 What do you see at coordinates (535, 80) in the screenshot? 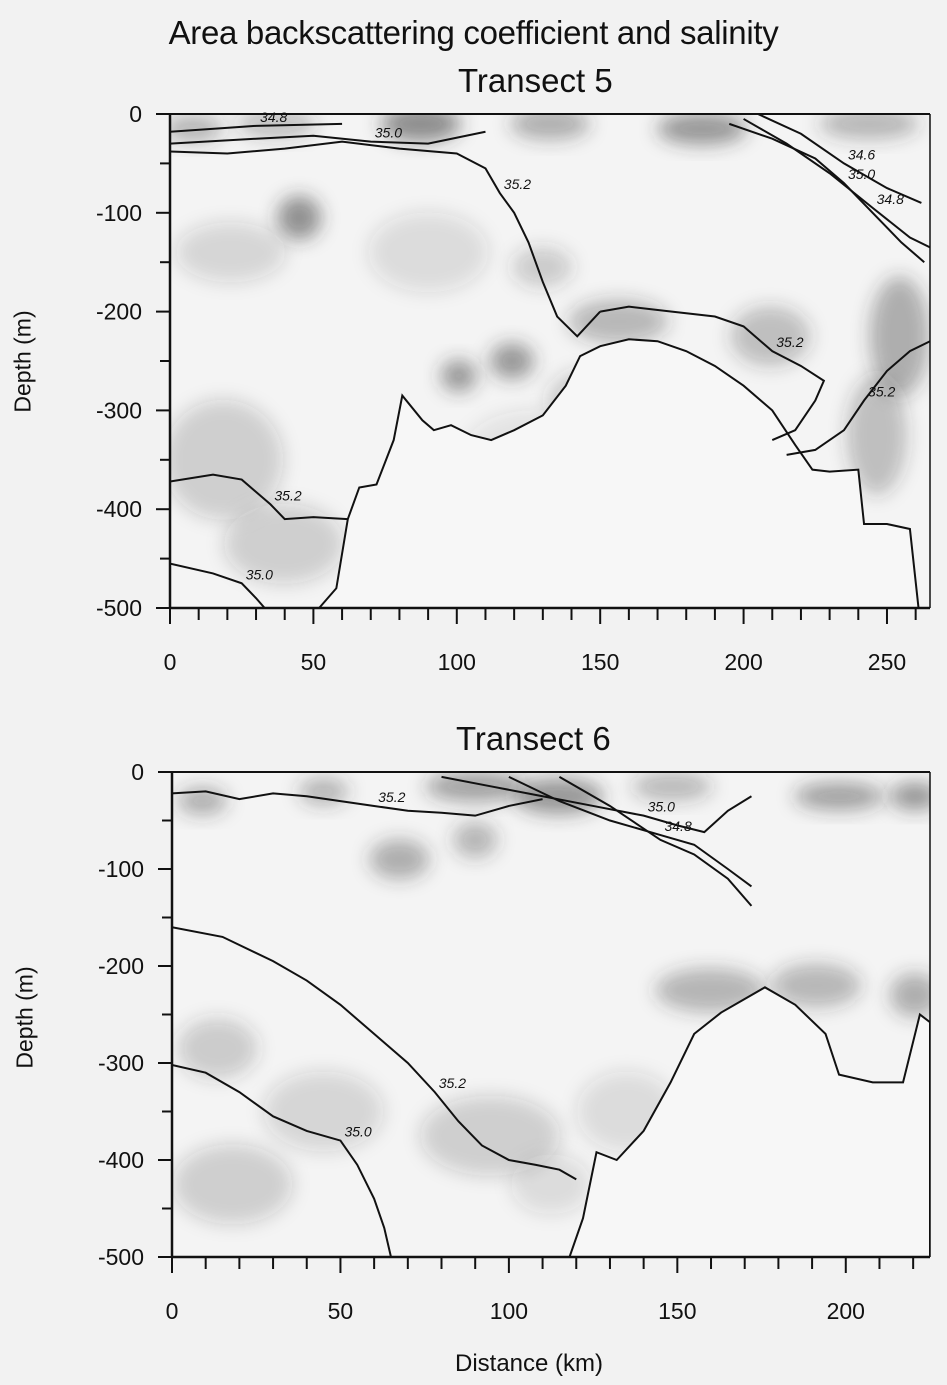
I see `transect-5-title: Transect 5` at bounding box center [535, 80].